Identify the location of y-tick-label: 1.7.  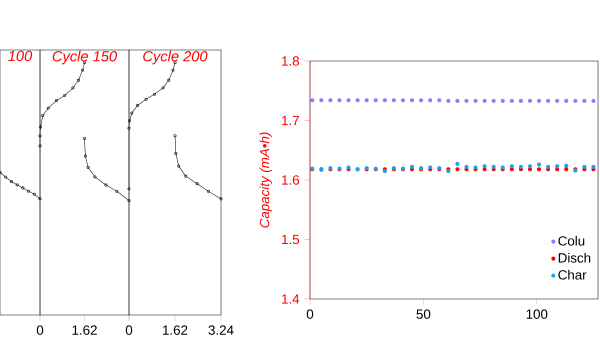
(290, 121).